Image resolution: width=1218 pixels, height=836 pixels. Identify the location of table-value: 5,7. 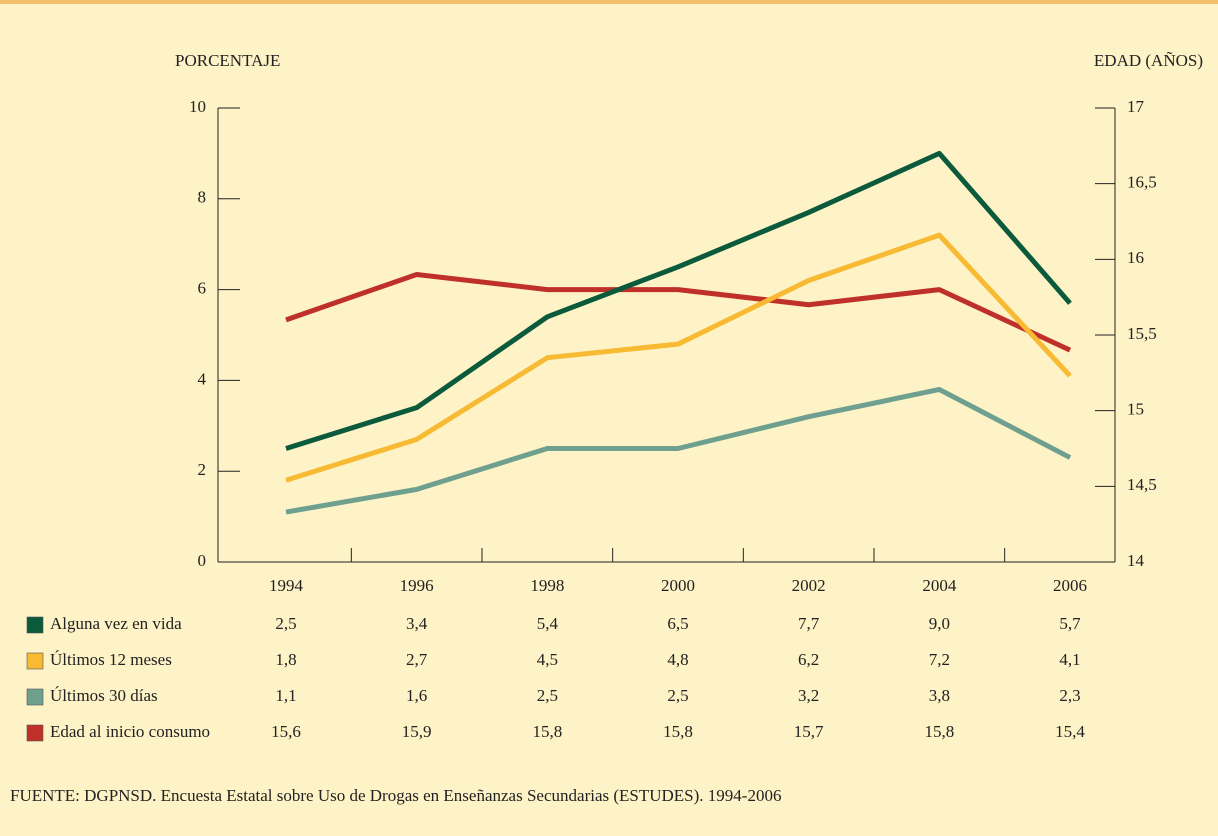
(1070, 623).